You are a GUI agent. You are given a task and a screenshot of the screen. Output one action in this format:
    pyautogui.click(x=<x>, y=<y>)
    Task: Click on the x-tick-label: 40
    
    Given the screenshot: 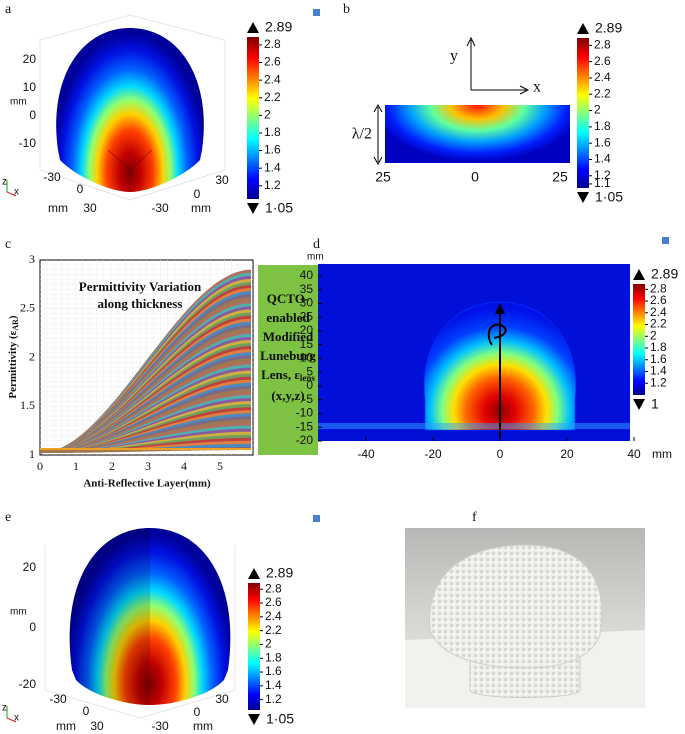 What is the action you would take?
    pyautogui.click(x=634, y=454)
    